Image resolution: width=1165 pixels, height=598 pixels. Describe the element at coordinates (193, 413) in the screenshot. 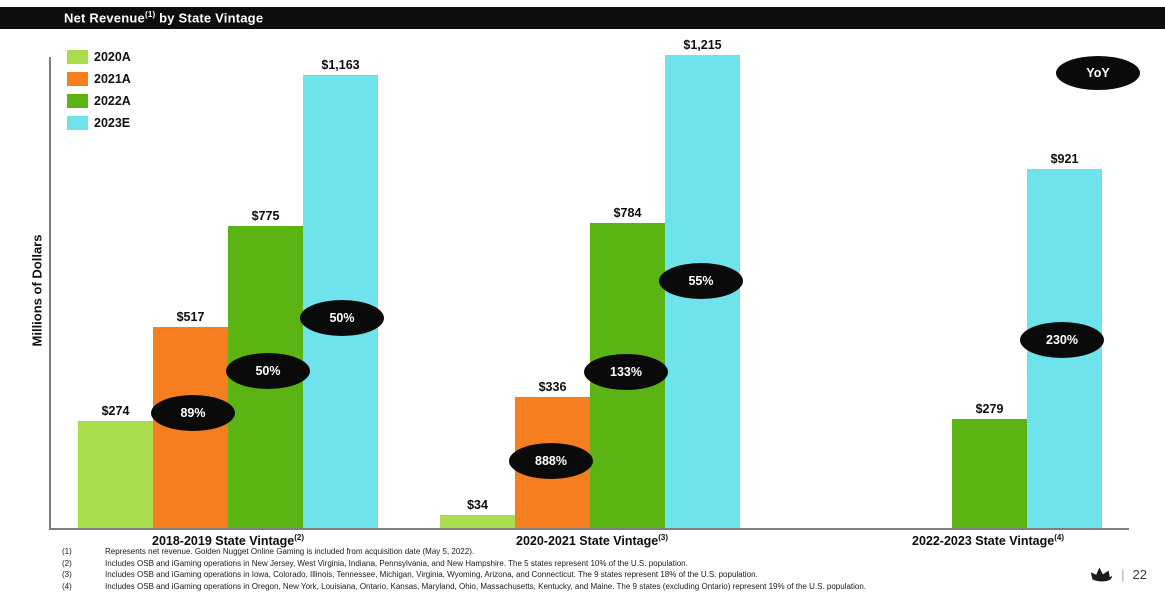

I see `yoy-callout: 89%` at that location.